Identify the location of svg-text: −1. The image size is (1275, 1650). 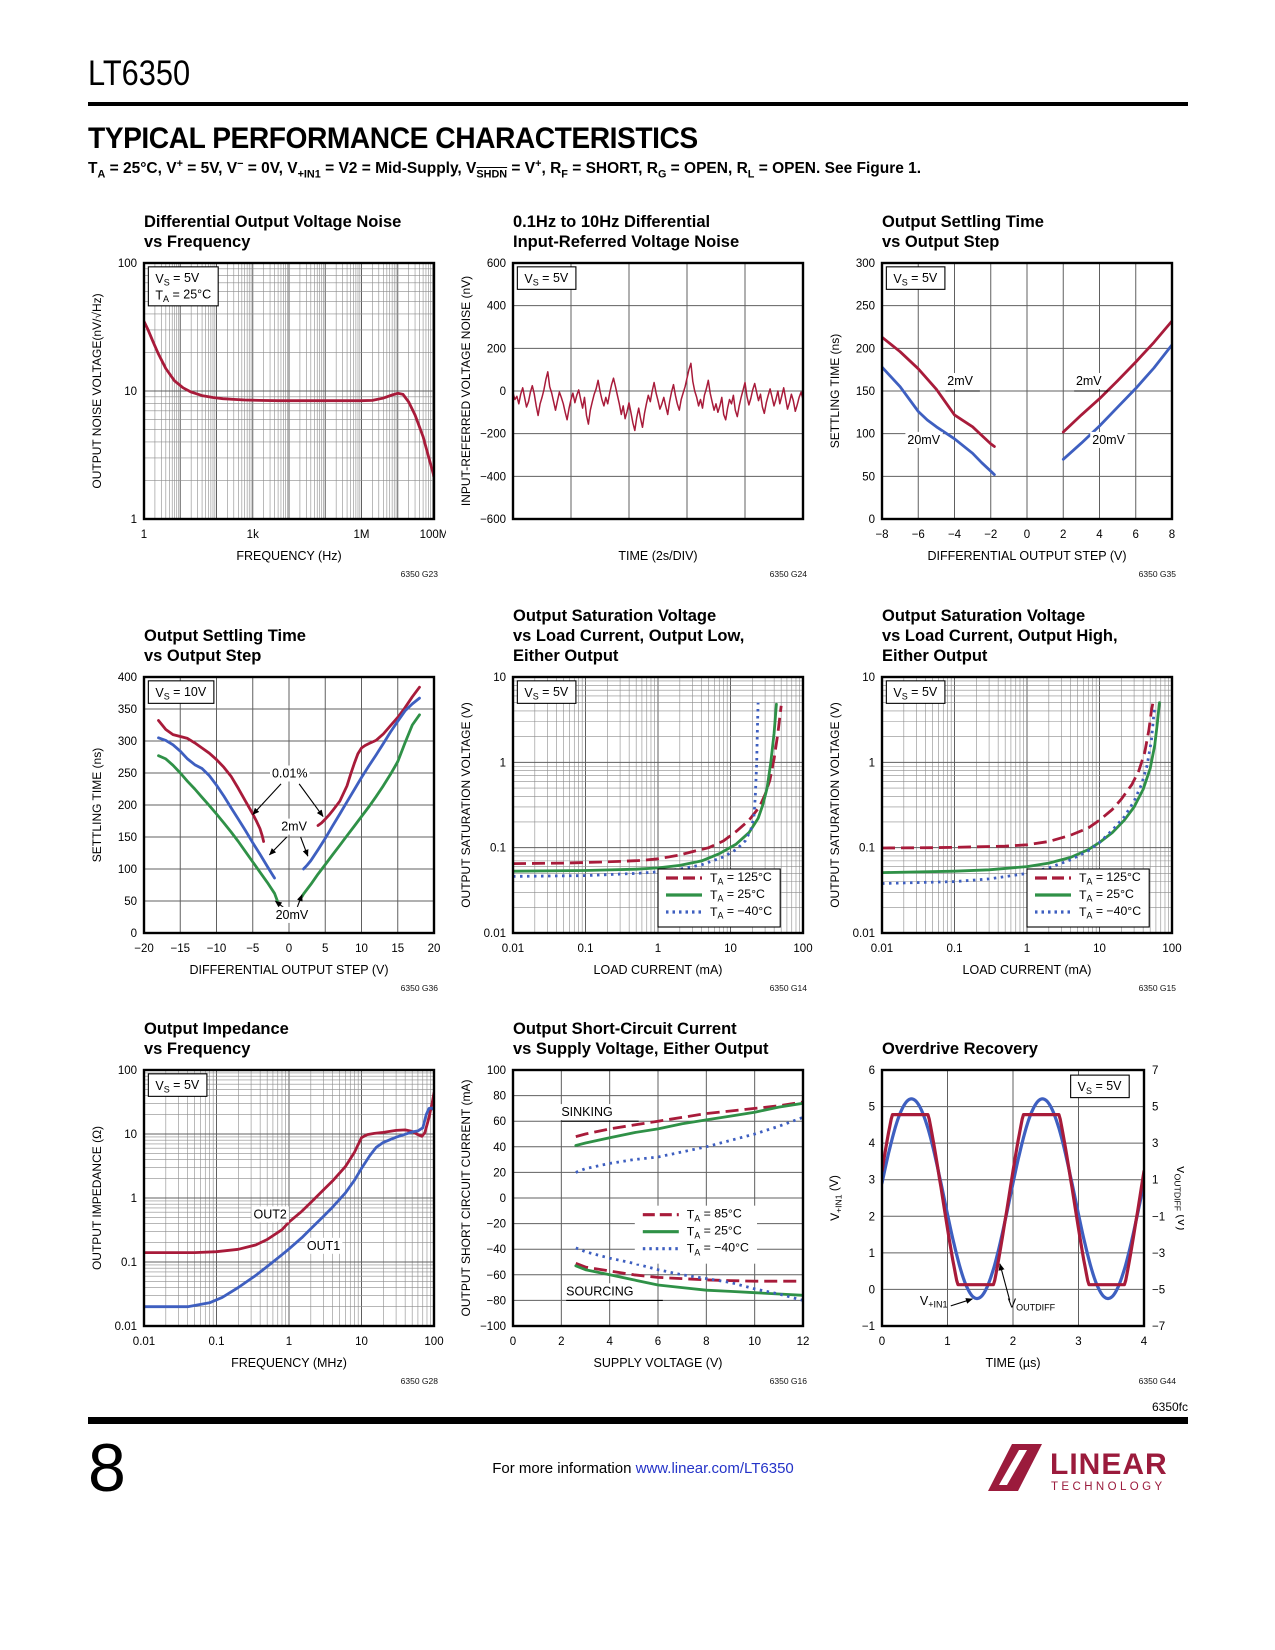
(1158, 1218).